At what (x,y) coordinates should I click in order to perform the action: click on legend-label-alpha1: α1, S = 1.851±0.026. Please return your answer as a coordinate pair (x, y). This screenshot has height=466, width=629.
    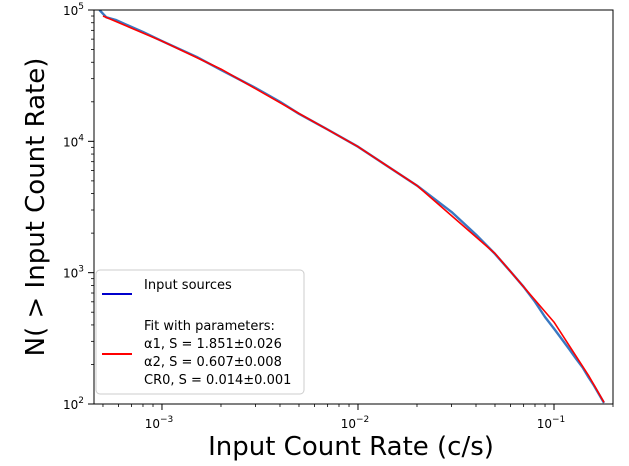
    Looking at the image, I should click on (213, 344).